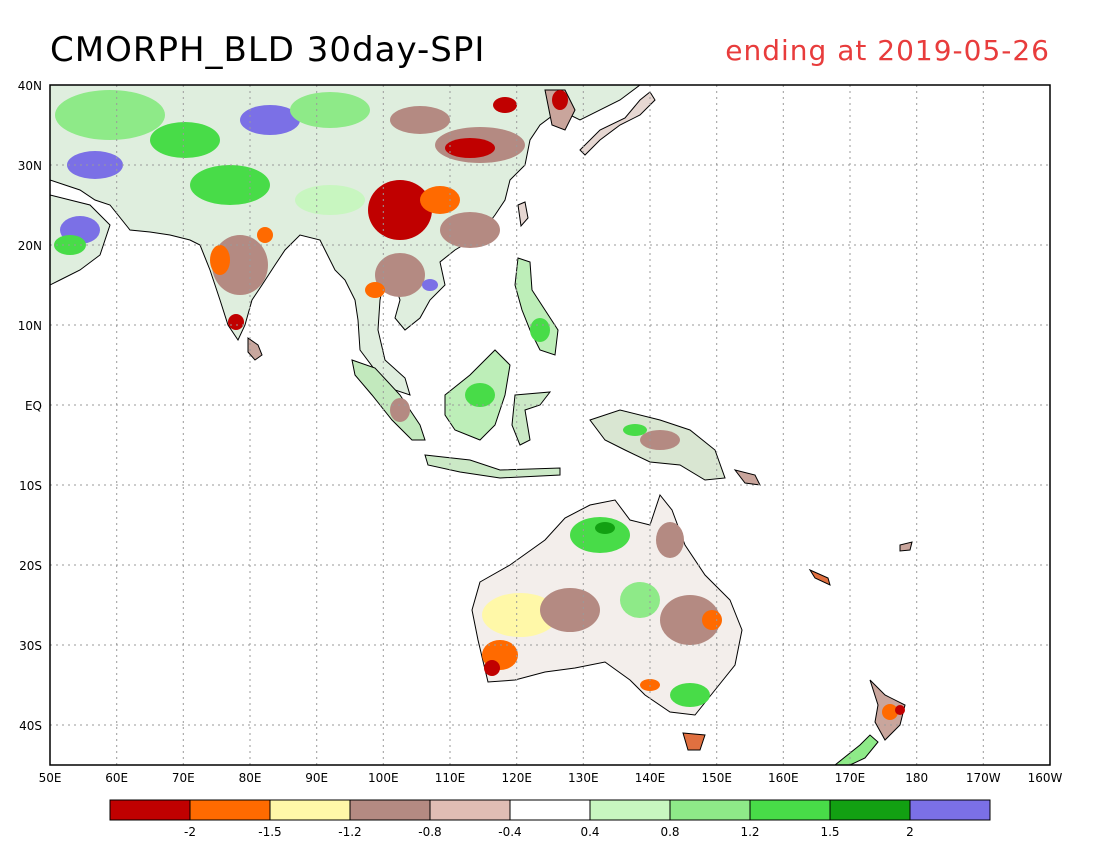 This screenshot has height=850, width=1100. I want to click on map-date-subtitle: ending at 2019-05-26, so click(887, 50).